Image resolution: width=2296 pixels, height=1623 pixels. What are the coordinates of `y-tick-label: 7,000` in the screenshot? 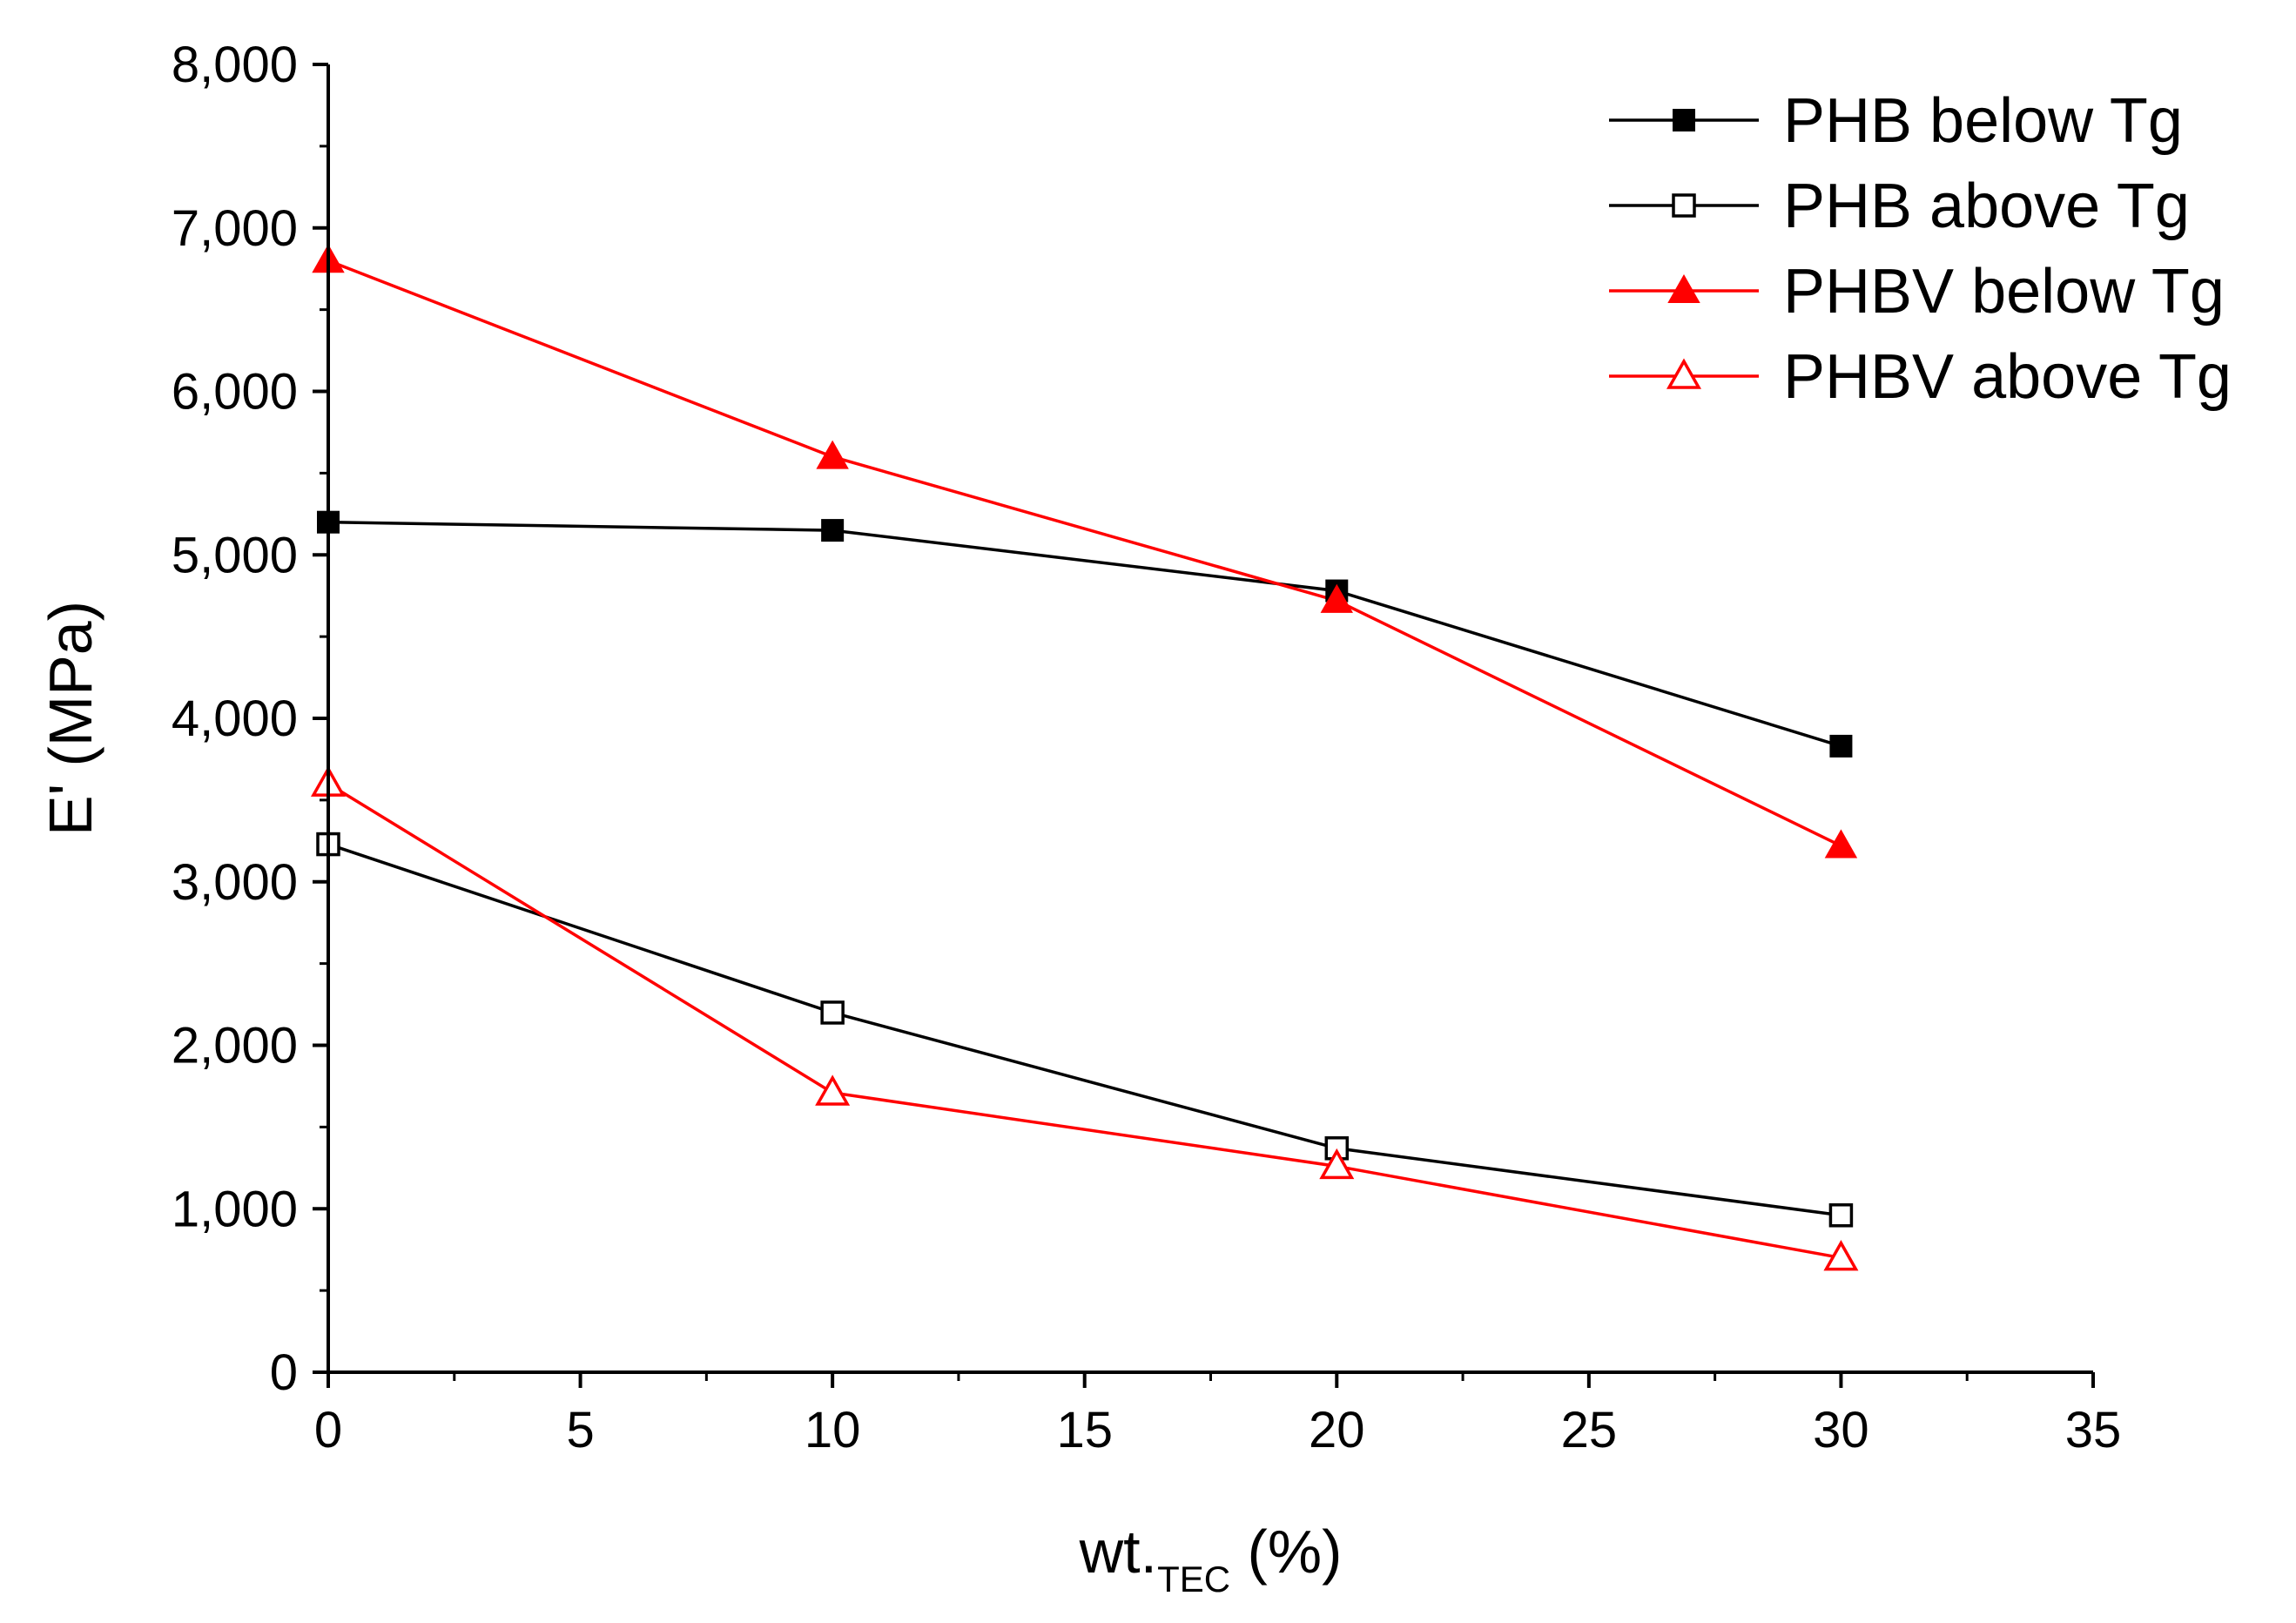 It's located at (235, 228).